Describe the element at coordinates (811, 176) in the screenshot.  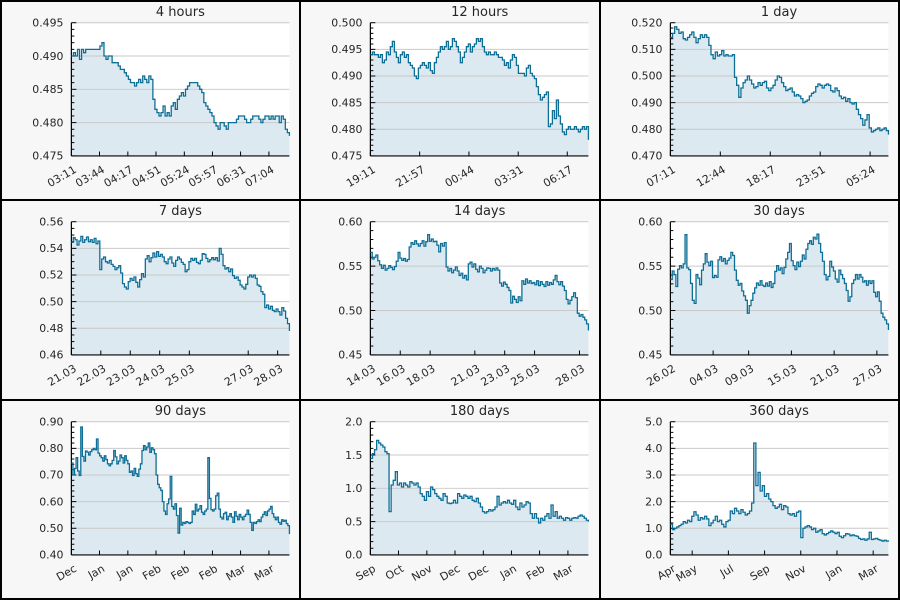
I see `x-tick-label: 23:51` at that location.